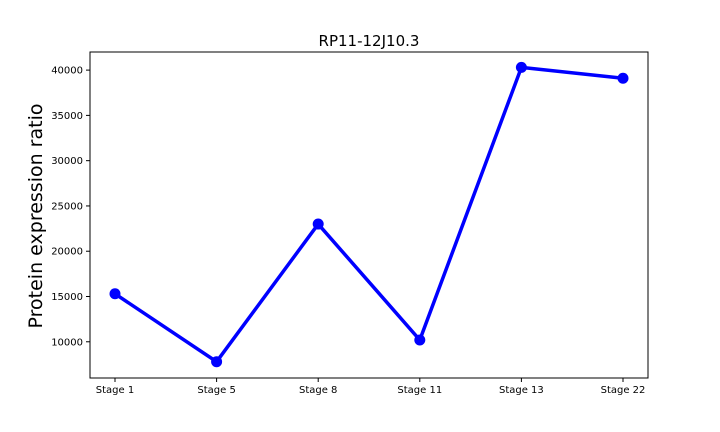 This screenshot has height=432, width=720. Describe the element at coordinates (318, 390) in the screenshot. I see `x-tick-label: Stage 8` at that location.